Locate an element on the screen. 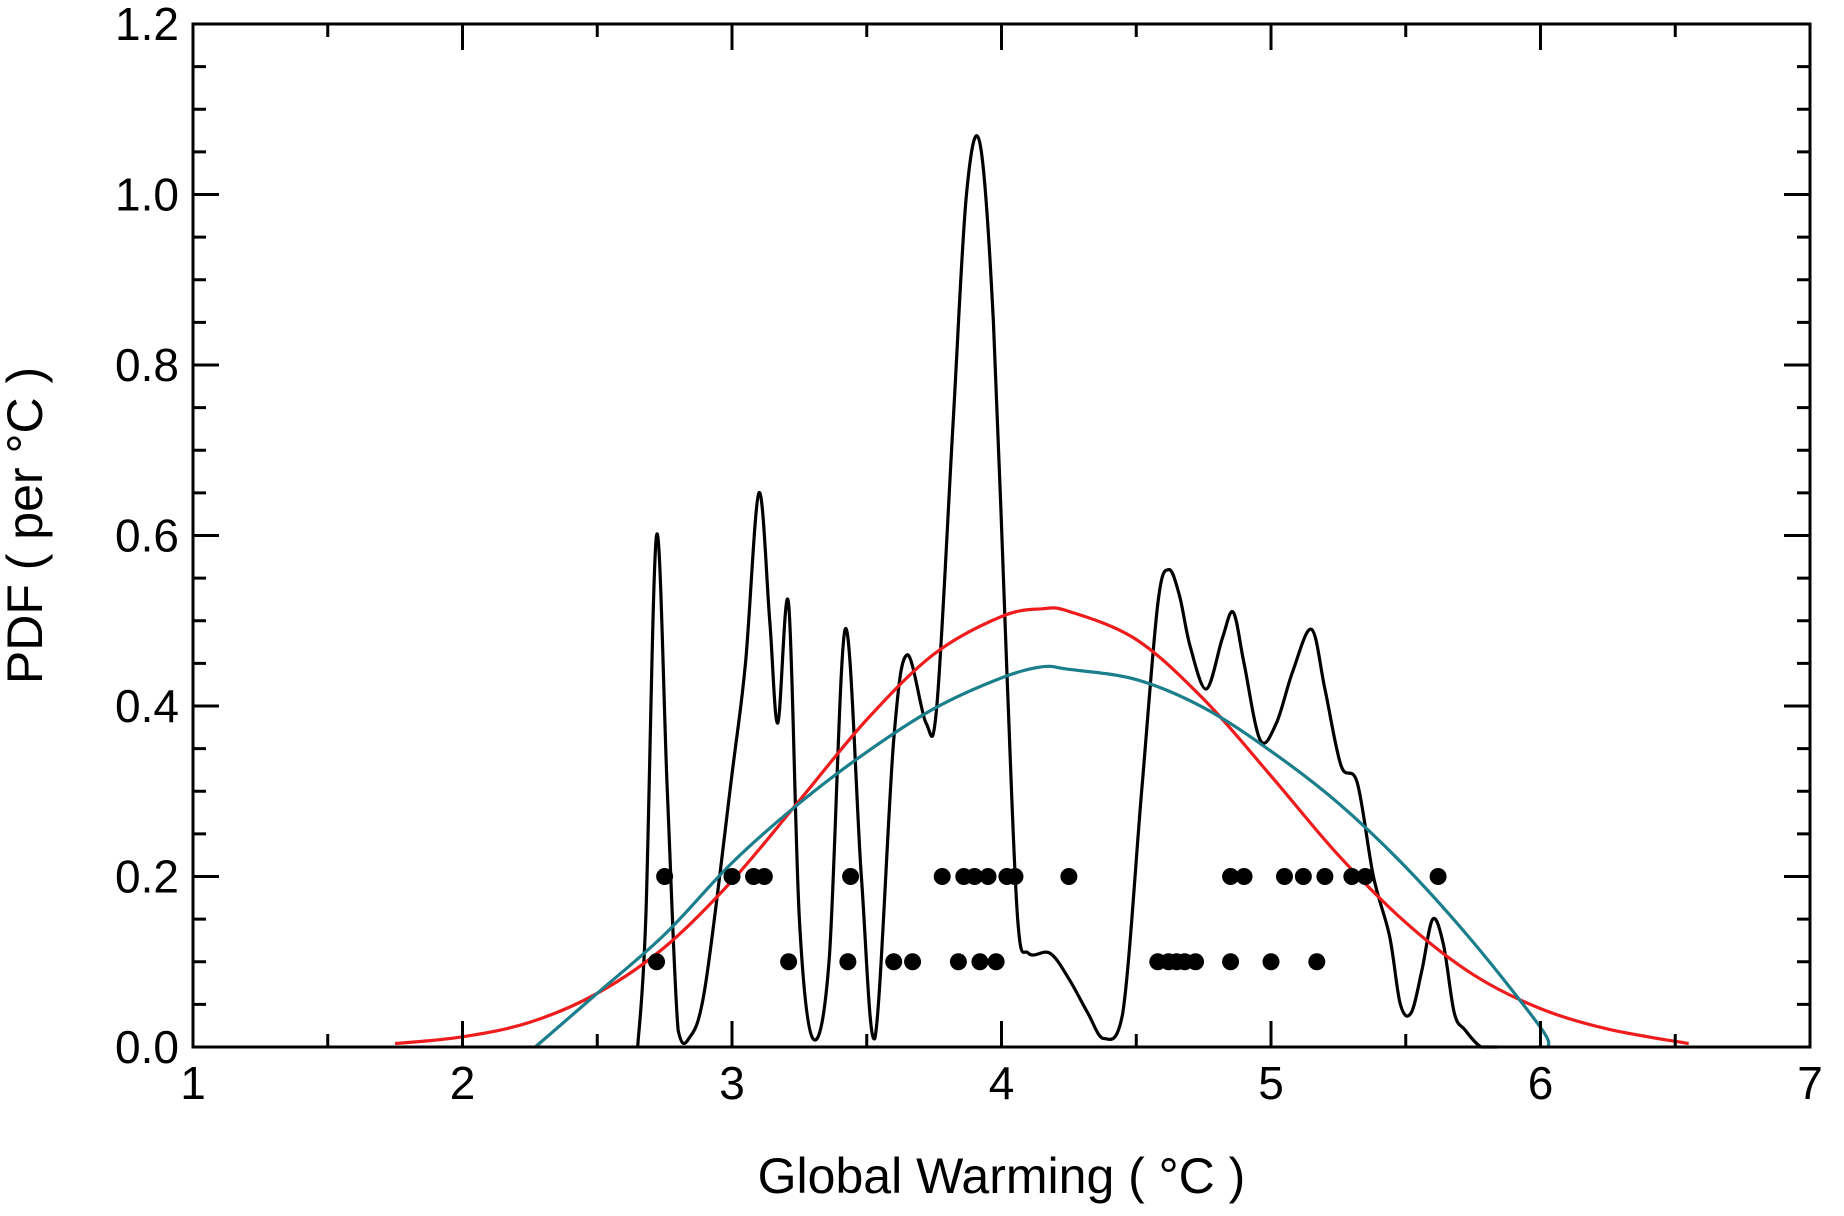 This screenshot has height=1216, width=1844. chart-points is located at coordinates (1047, 919).